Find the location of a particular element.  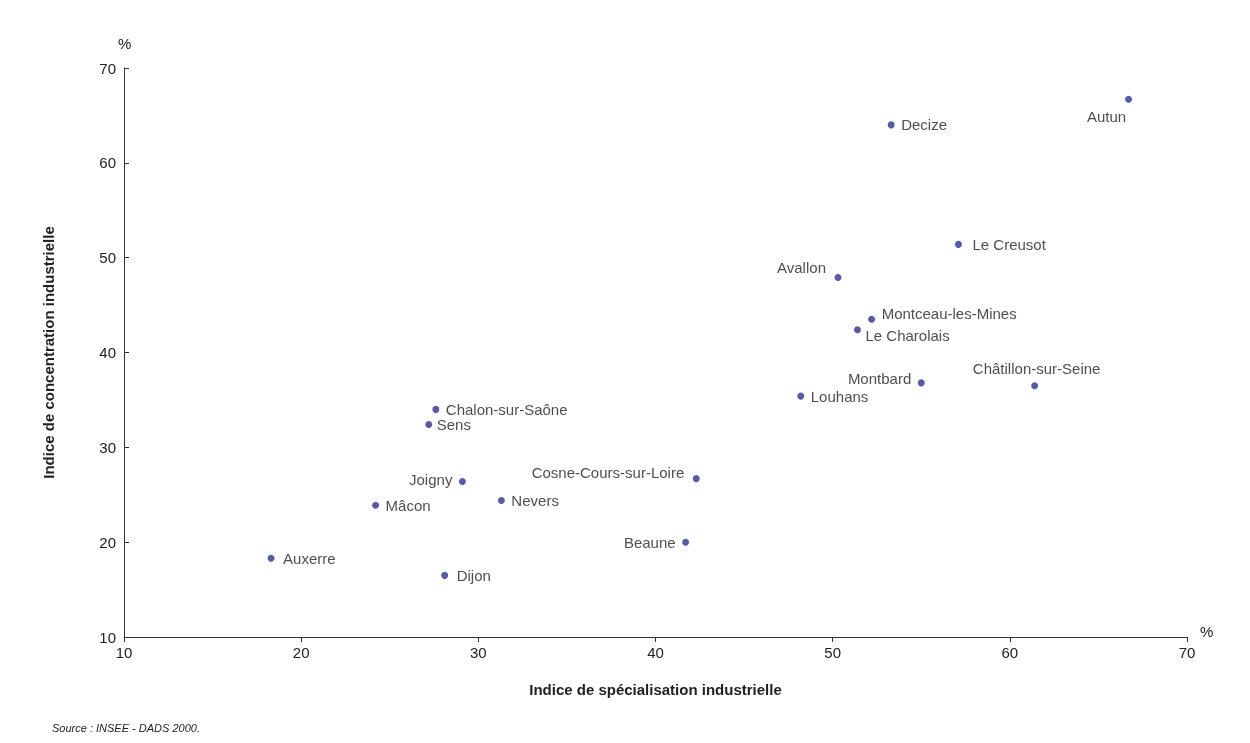

annotation: Joigny is located at coordinates (431, 479).